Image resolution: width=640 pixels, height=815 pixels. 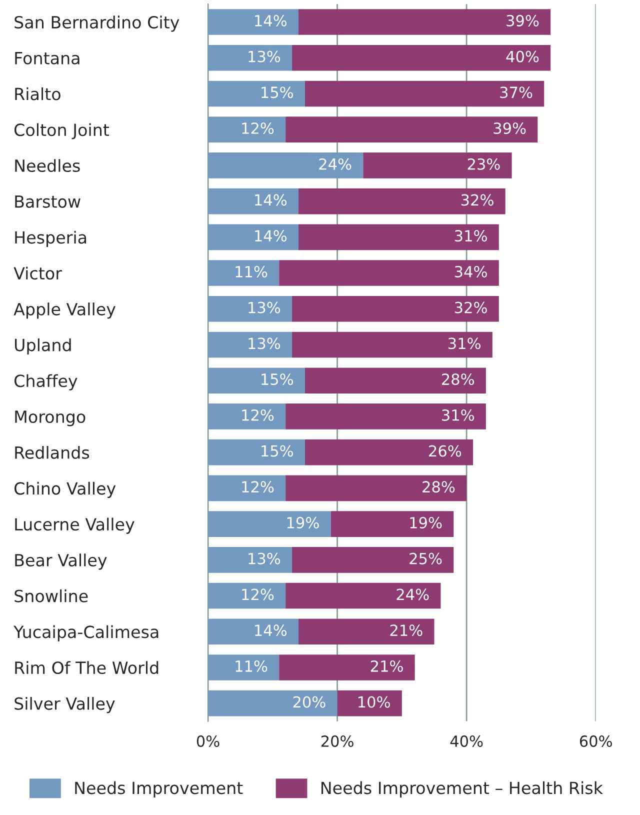 What do you see at coordinates (50, 238) in the screenshot?
I see `y-tick-label: Hesperia` at bounding box center [50, 238].